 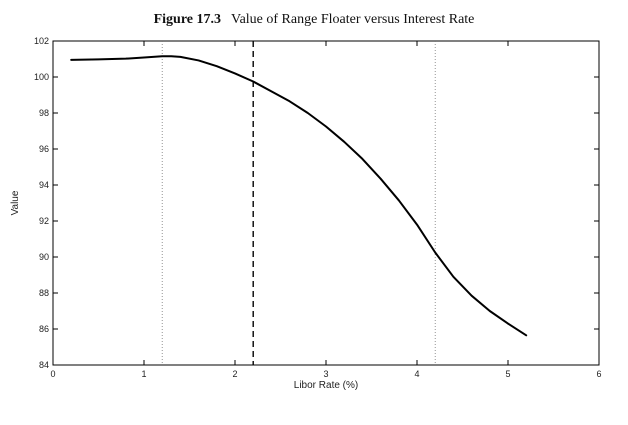 What do you see at coordinates (44, 329) in the screenshot?
I see `y-tick-label: 86` at bounding box center [44, 329].